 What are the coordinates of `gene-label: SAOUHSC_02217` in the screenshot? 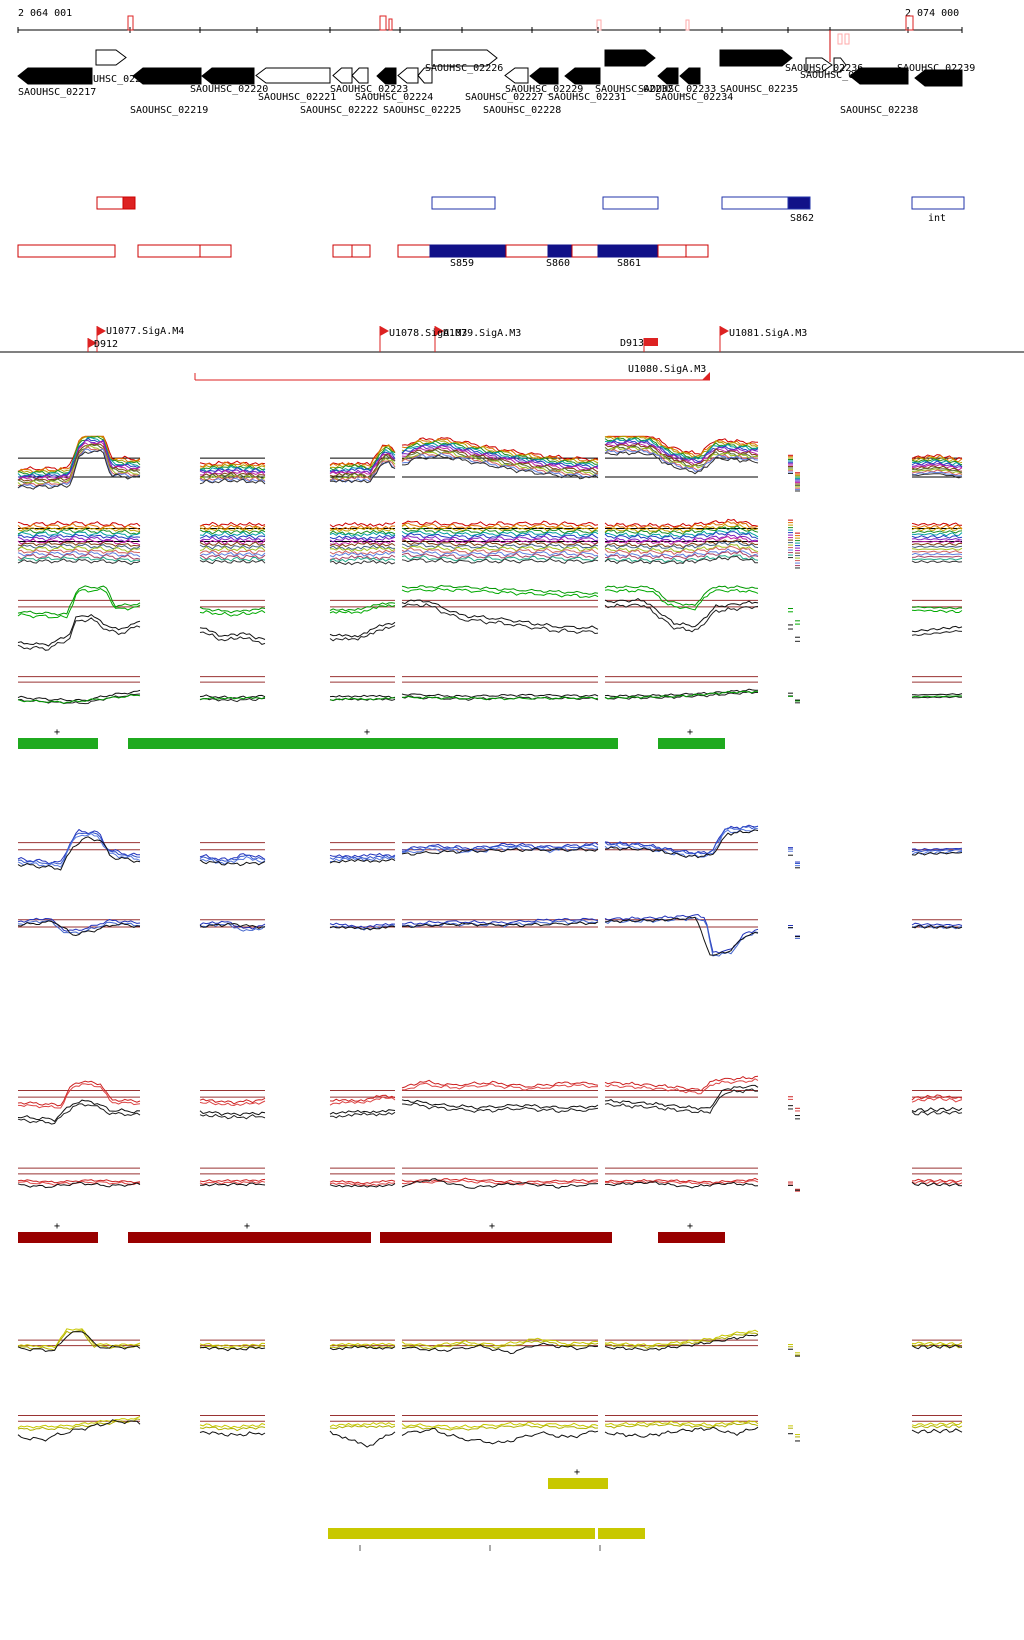 It's located at (57, 92).